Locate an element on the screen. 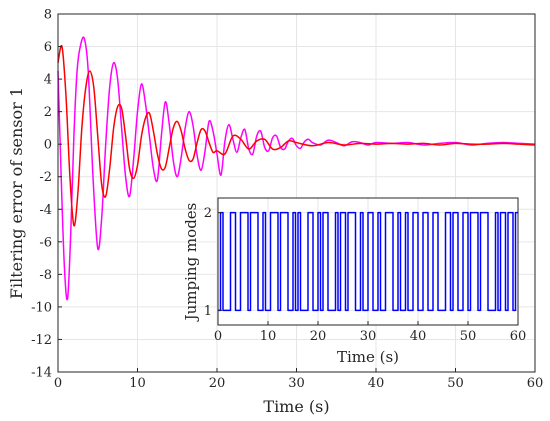 This screenshot has height=421, width=550. main-y-axis-label: Filtering error of sensor 1 is located at coordinates (16, 193).